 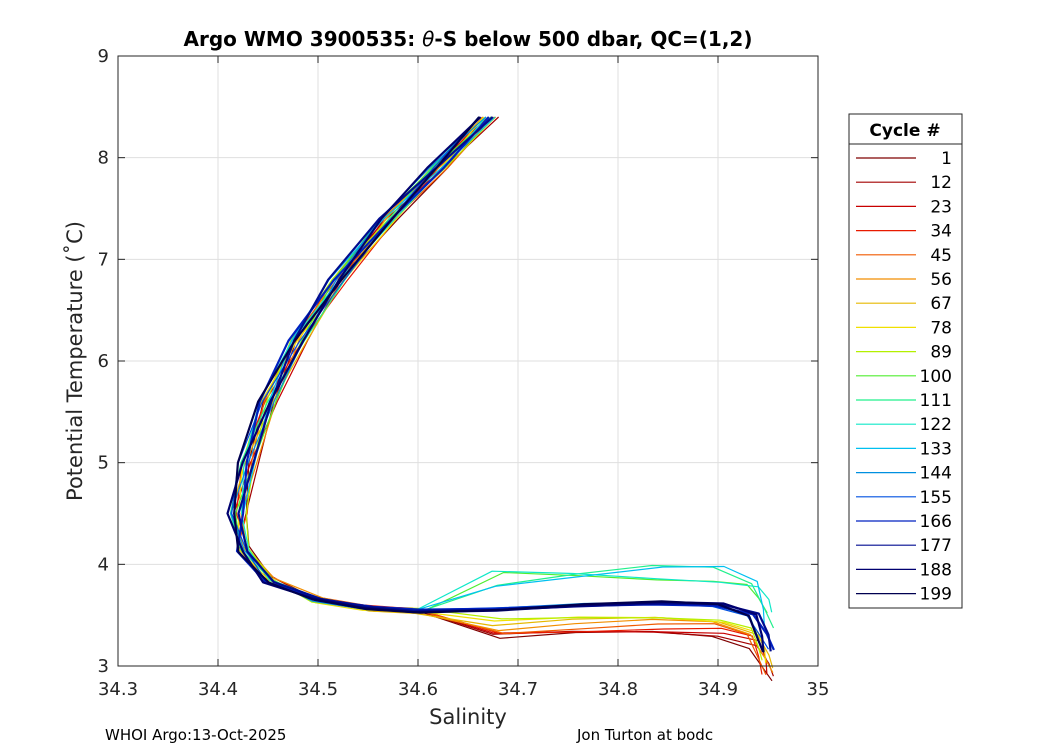 What do you see at coordinates (468, 717) in the screenshot?
I see `x-axis-label: Salinity` at bounding box center [468, 717].